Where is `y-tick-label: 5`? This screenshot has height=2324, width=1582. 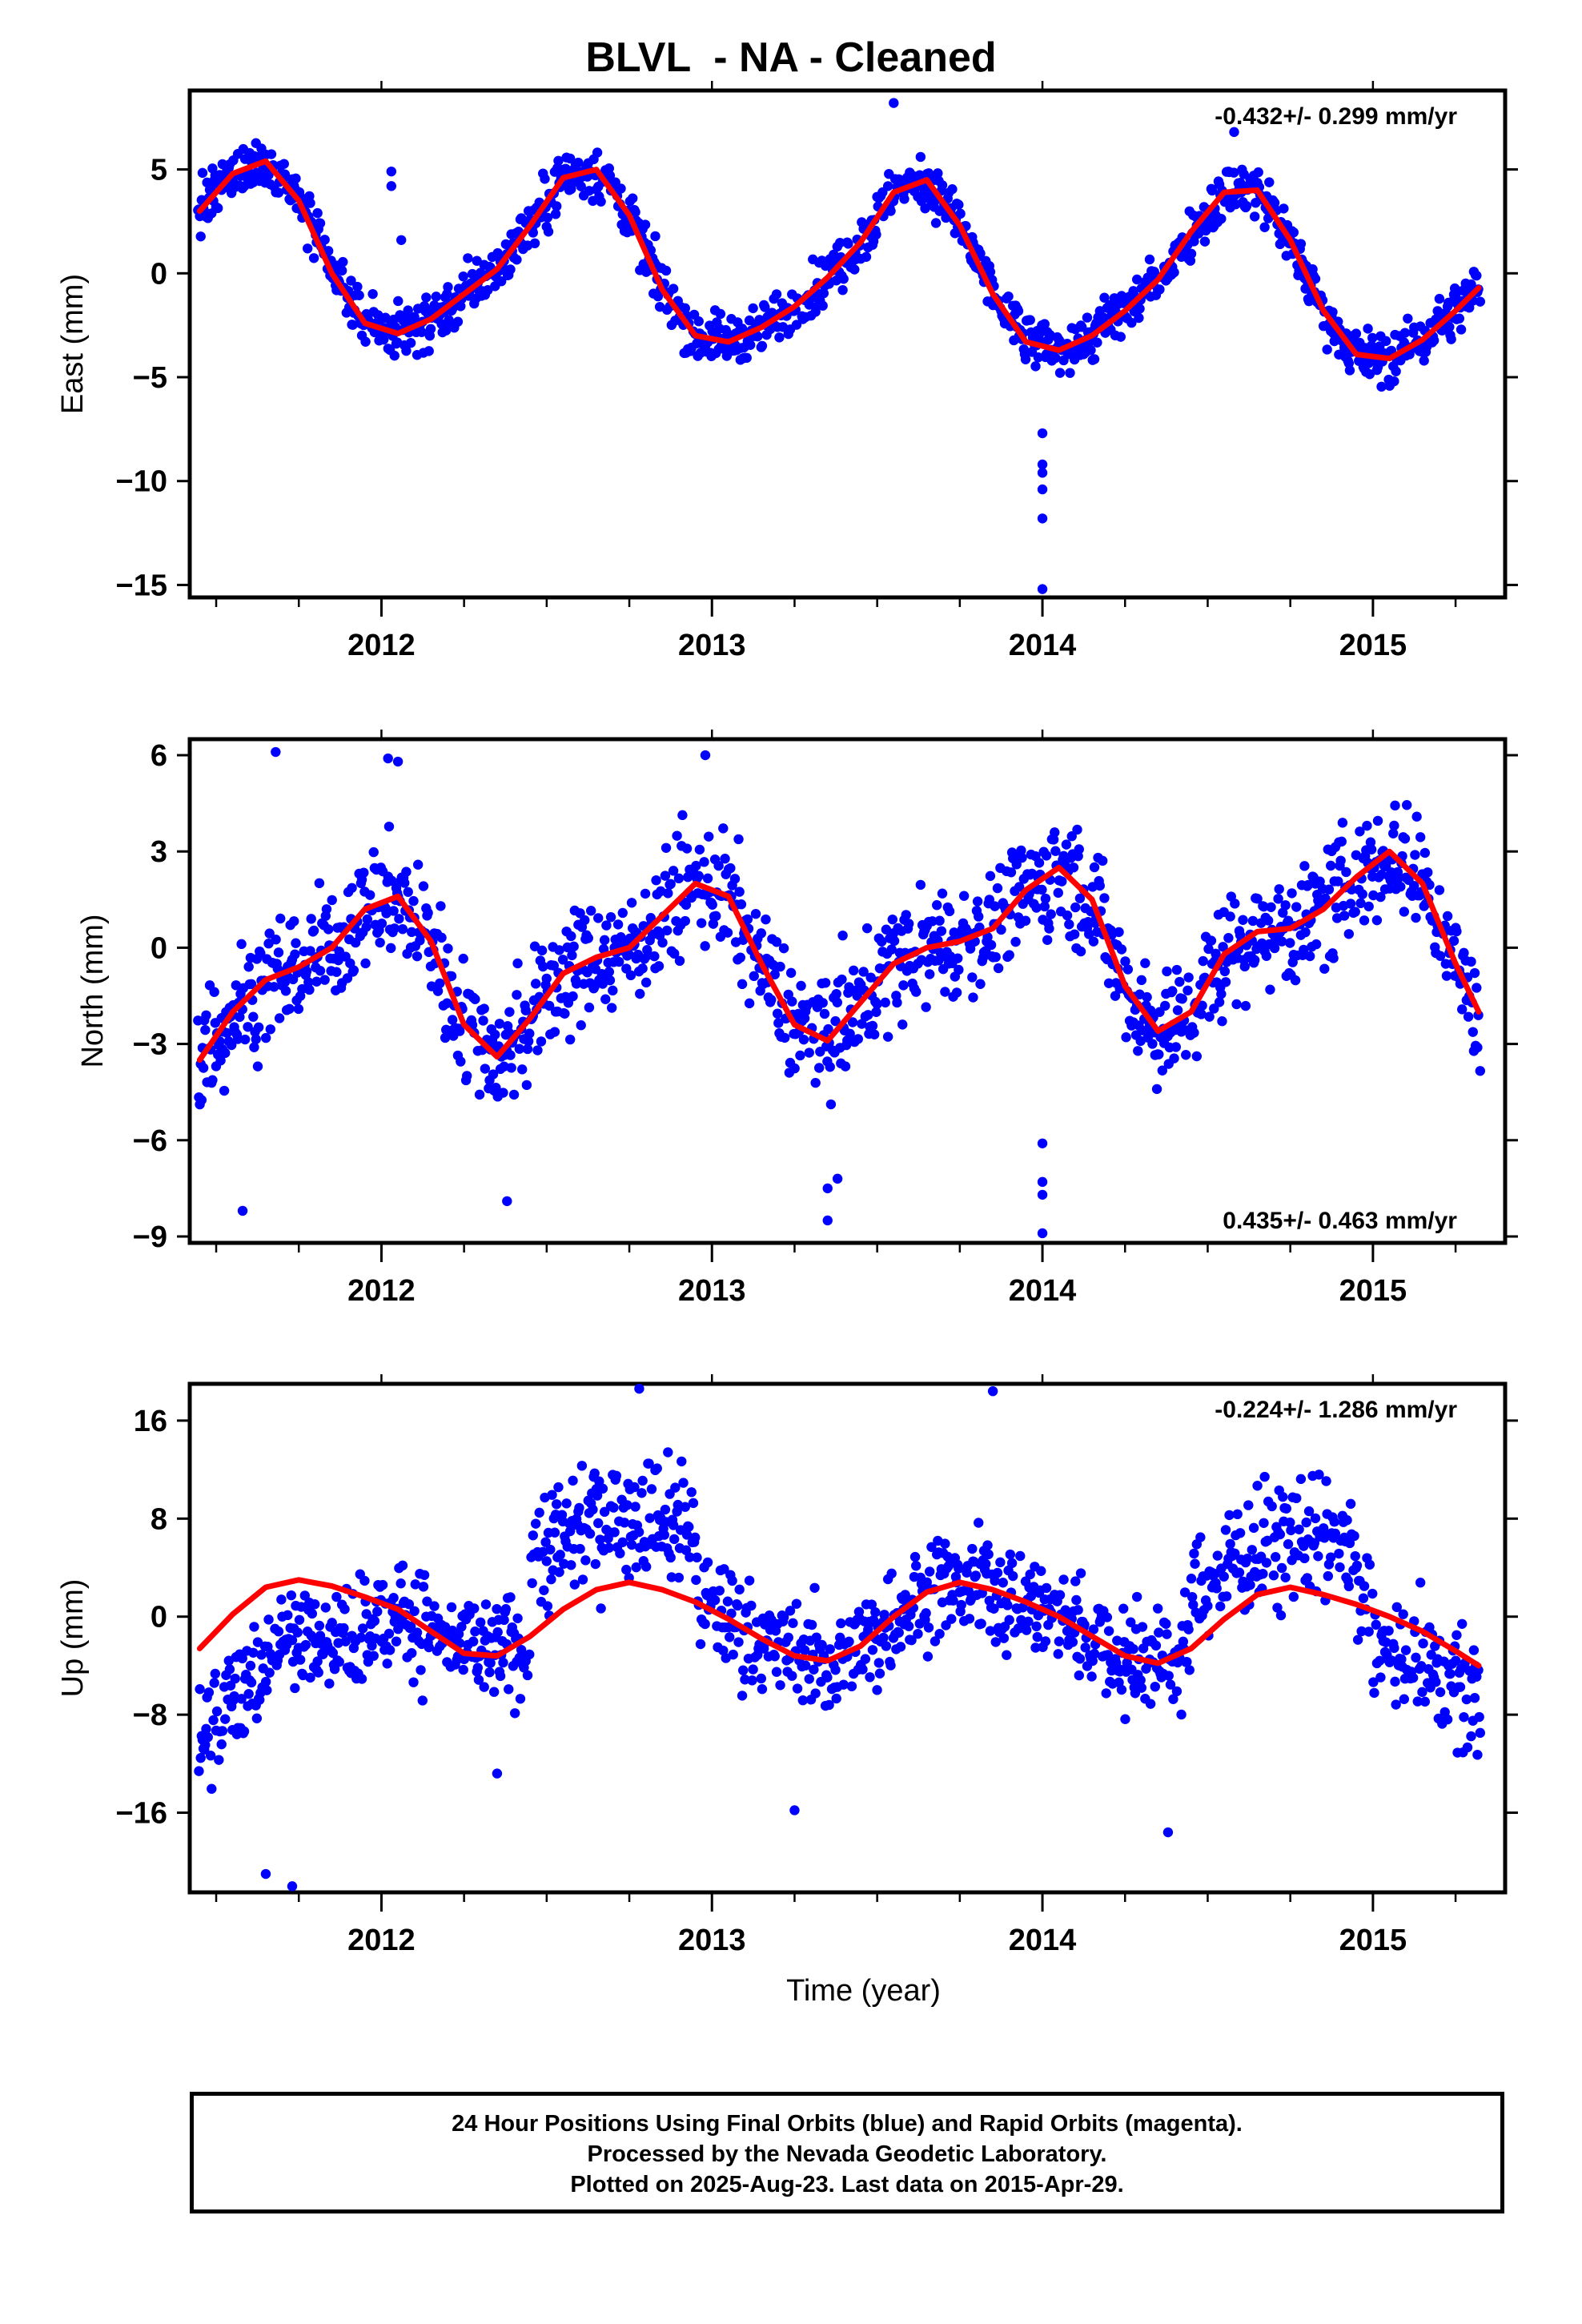 y-tick-label: 5 is located at coordinates (159, 170).